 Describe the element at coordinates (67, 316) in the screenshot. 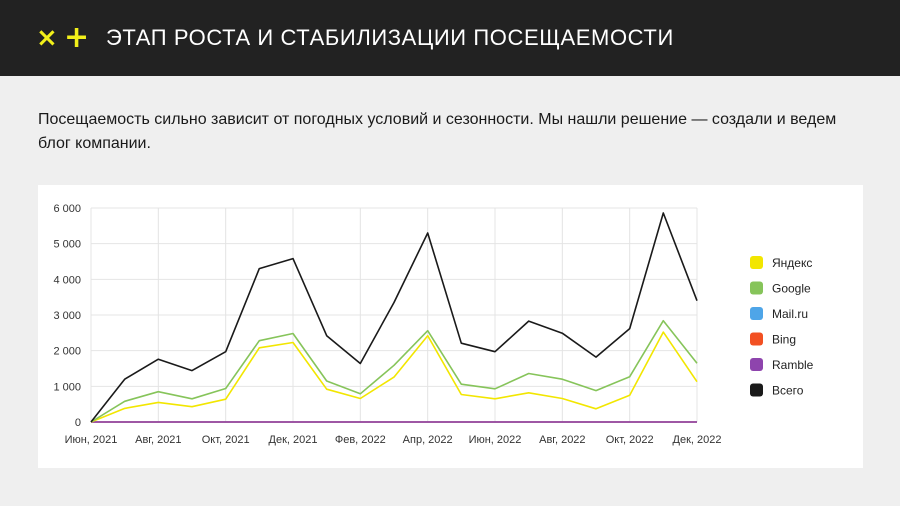

I see `y-tick-label: 3 000` at that location.